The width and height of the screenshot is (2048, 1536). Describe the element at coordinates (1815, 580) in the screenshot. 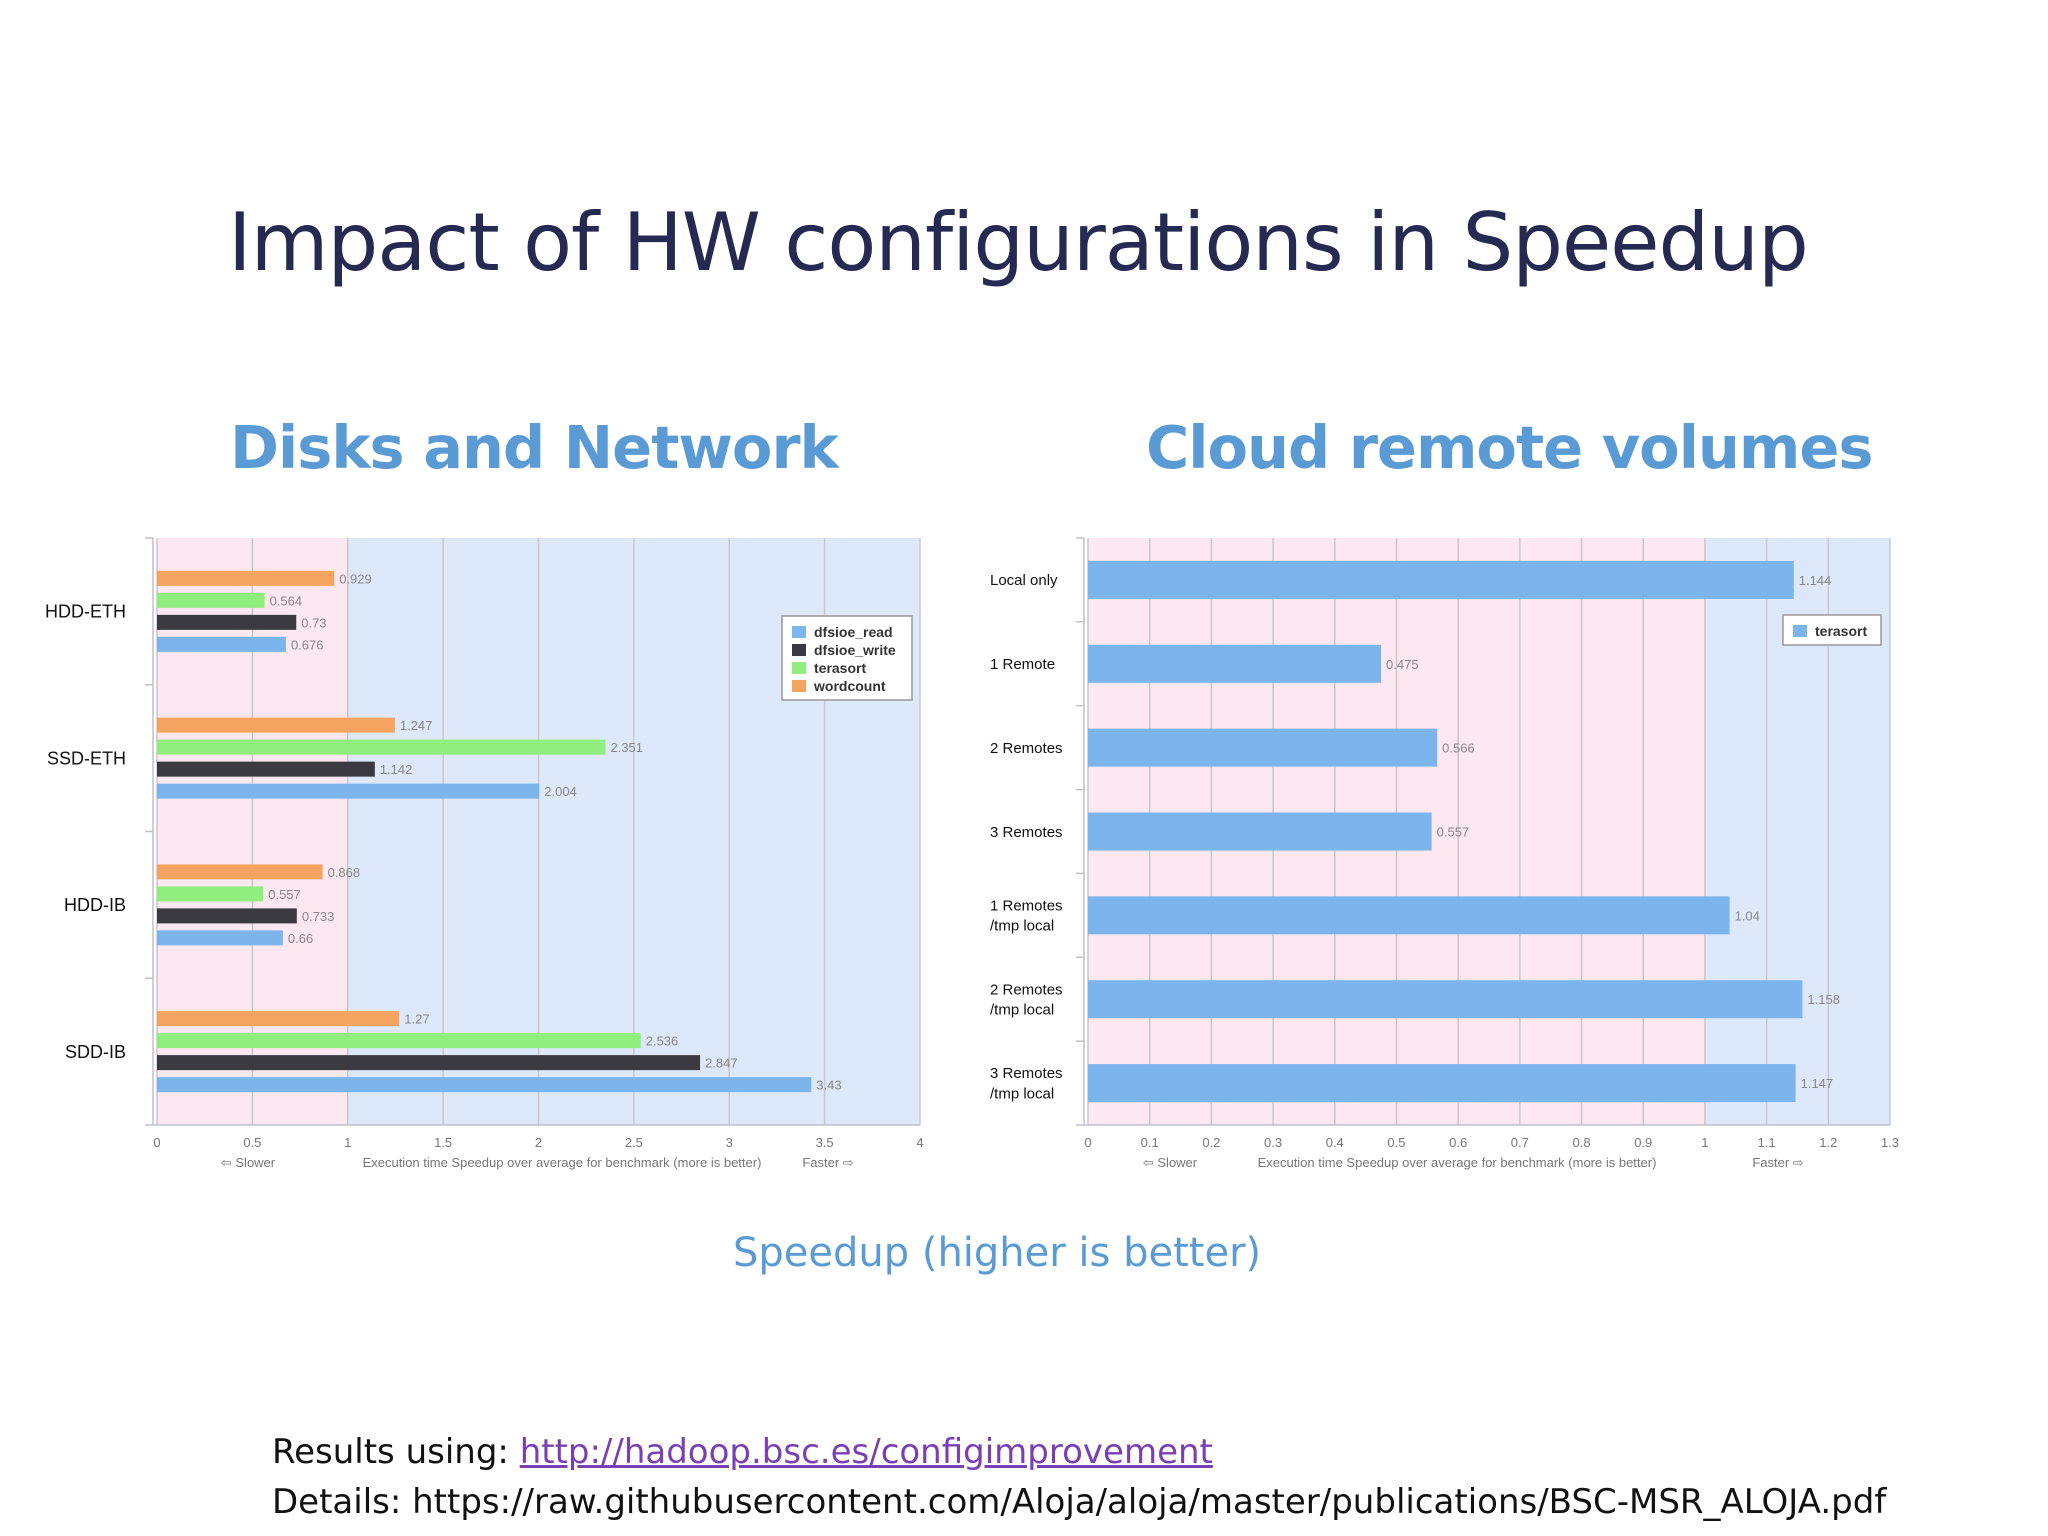

I see `value-label: 1.144` at that location.